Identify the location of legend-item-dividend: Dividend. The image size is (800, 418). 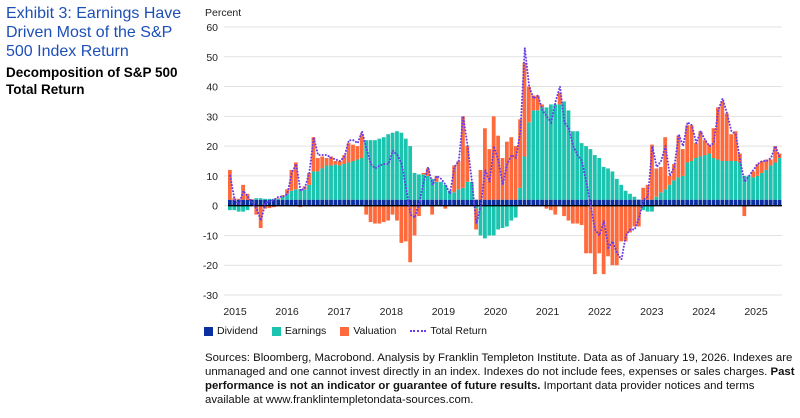
(231, 331).